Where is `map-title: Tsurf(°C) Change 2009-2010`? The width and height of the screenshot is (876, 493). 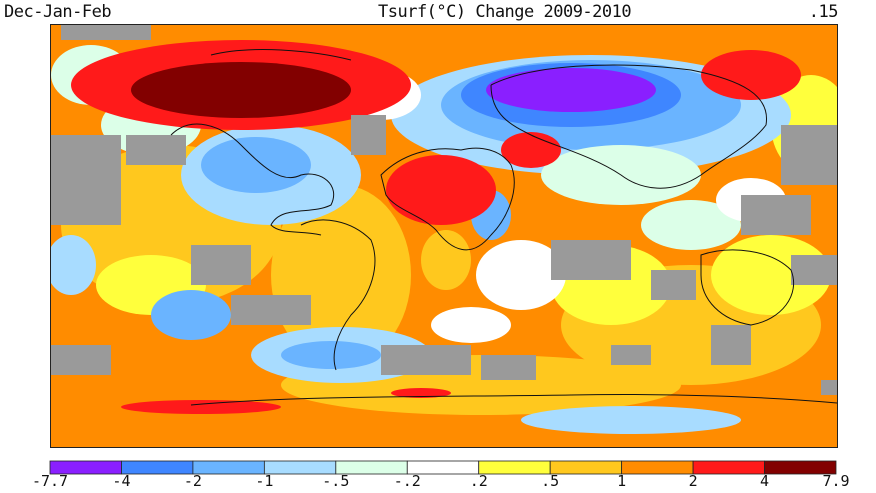
map-title: Tsurf(°C) Change 2009-2010 is located at coordinates (505, 12).